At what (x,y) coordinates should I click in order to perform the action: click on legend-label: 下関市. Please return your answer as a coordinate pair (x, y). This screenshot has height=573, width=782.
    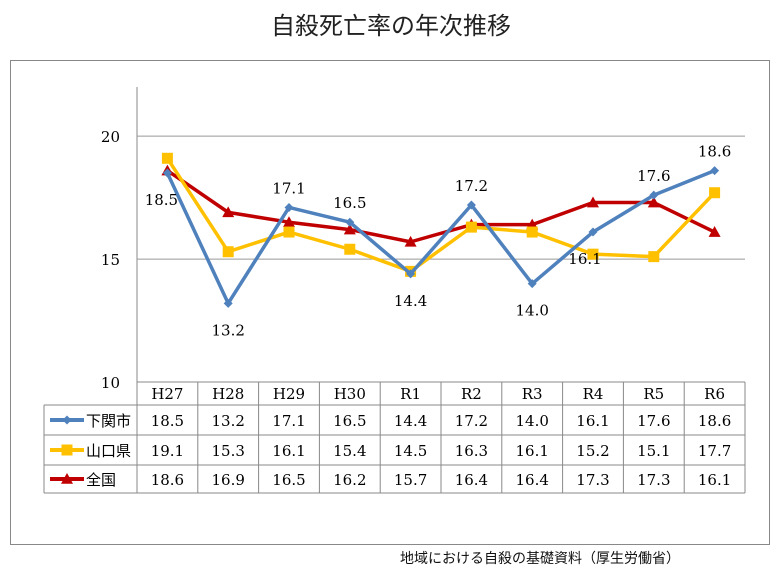
    Looking at the image, I should click on (108, 421).